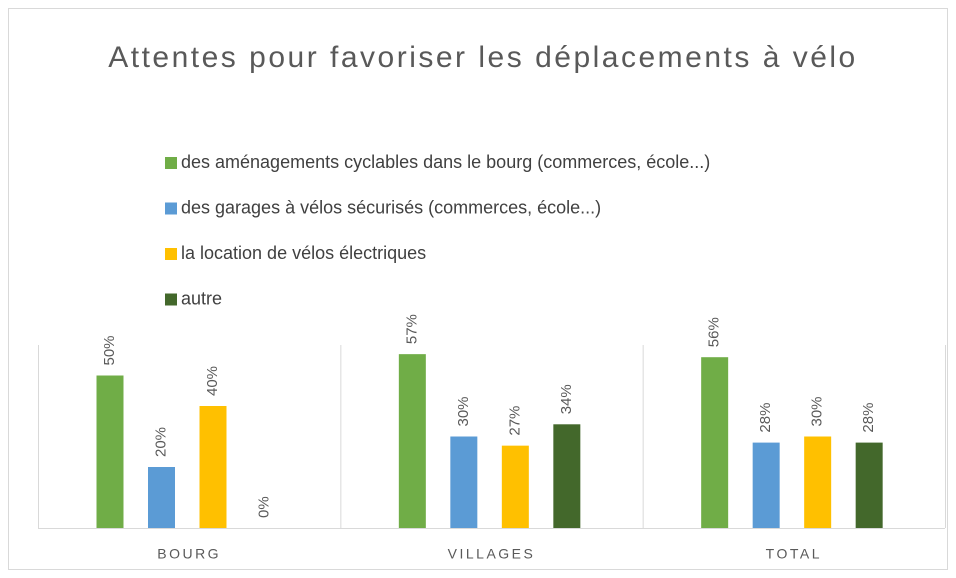  What do you see at coordinates (212, 381) in the screenshot?
I see `data-label: 40%` at bounding box center [212, 381].